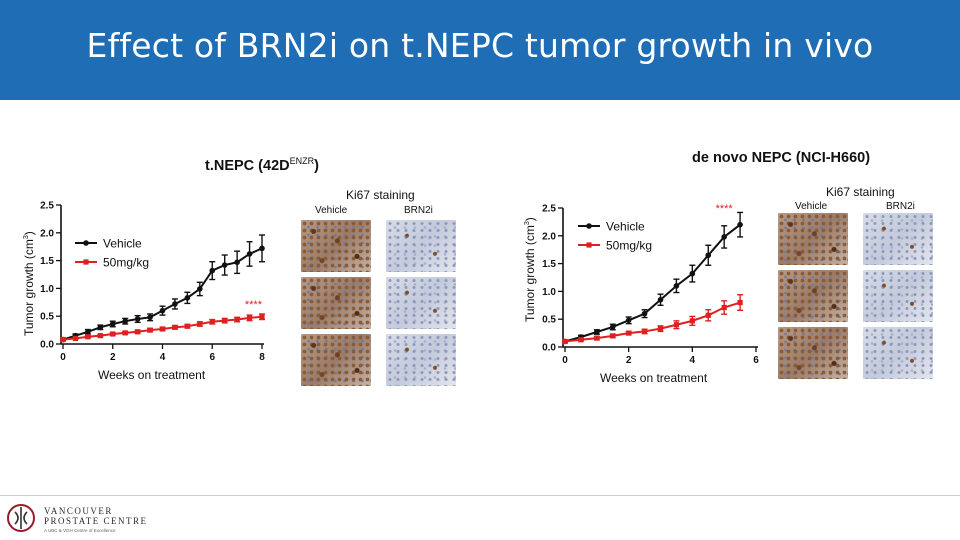 This screenshot has width=960, height=540. Describe the element at coordinates (781, 158) in the screenshot. I see `right-panel-title: de novo NEPC (NCI-H660)` at that location.